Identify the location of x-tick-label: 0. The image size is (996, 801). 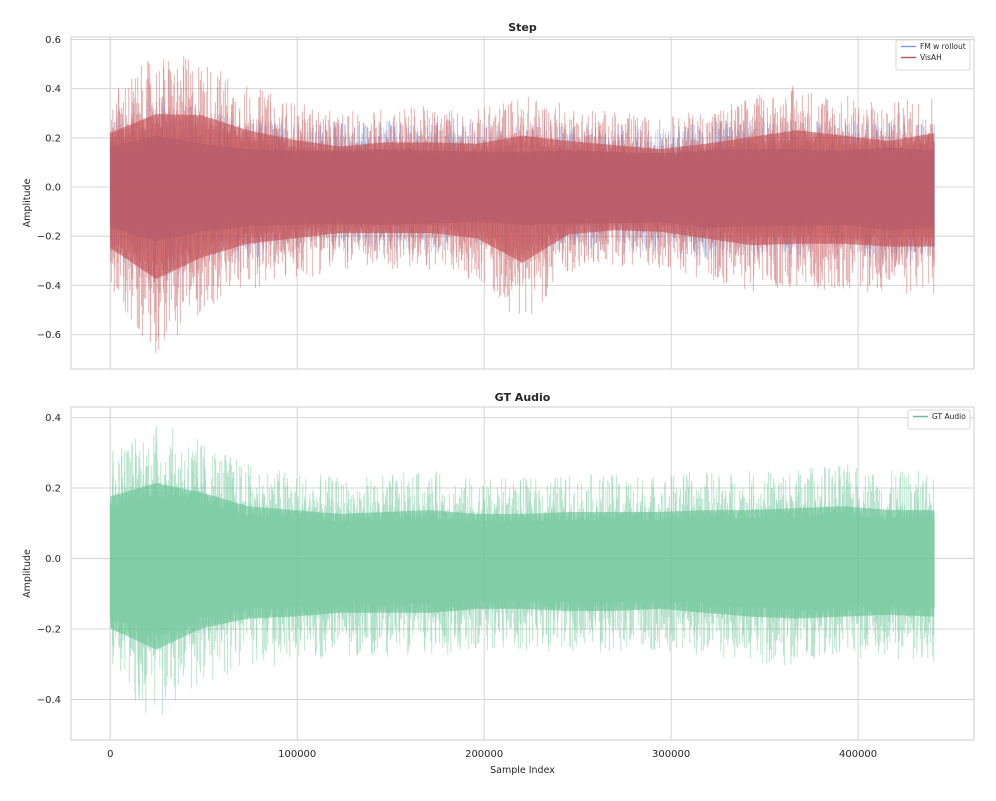
(110, 754).